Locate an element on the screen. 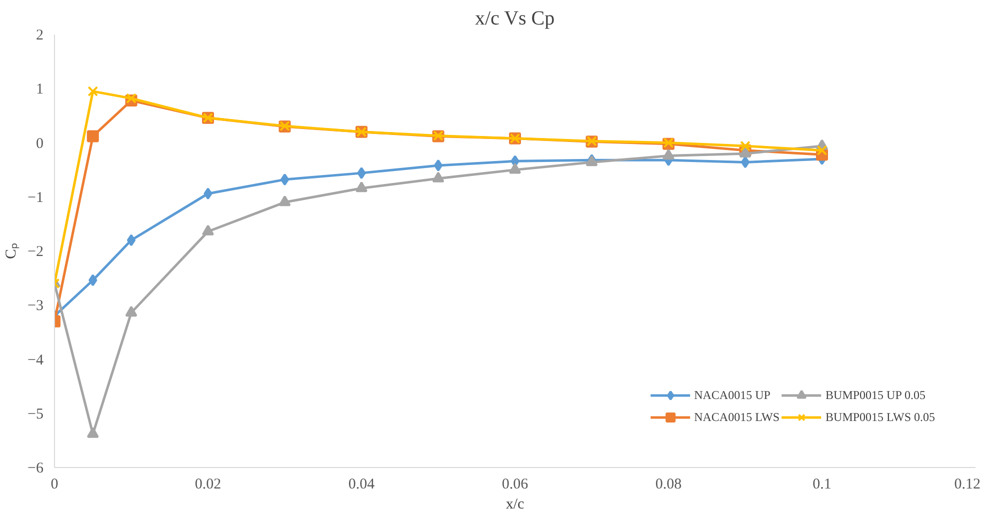 The width and height of the screenshot is (988, 525). x-axis-title: x/c is located at coordinates (515, 504).